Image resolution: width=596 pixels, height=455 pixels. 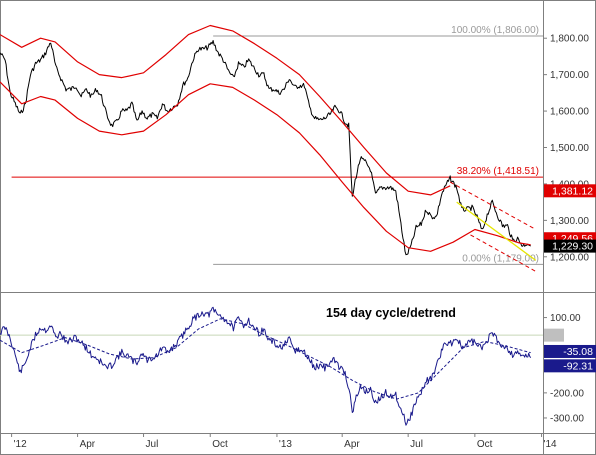 What do you see at coordinates (554, 335) in the screenshot?
I see `osc-reference-badge` at bounding box center [554, 335].